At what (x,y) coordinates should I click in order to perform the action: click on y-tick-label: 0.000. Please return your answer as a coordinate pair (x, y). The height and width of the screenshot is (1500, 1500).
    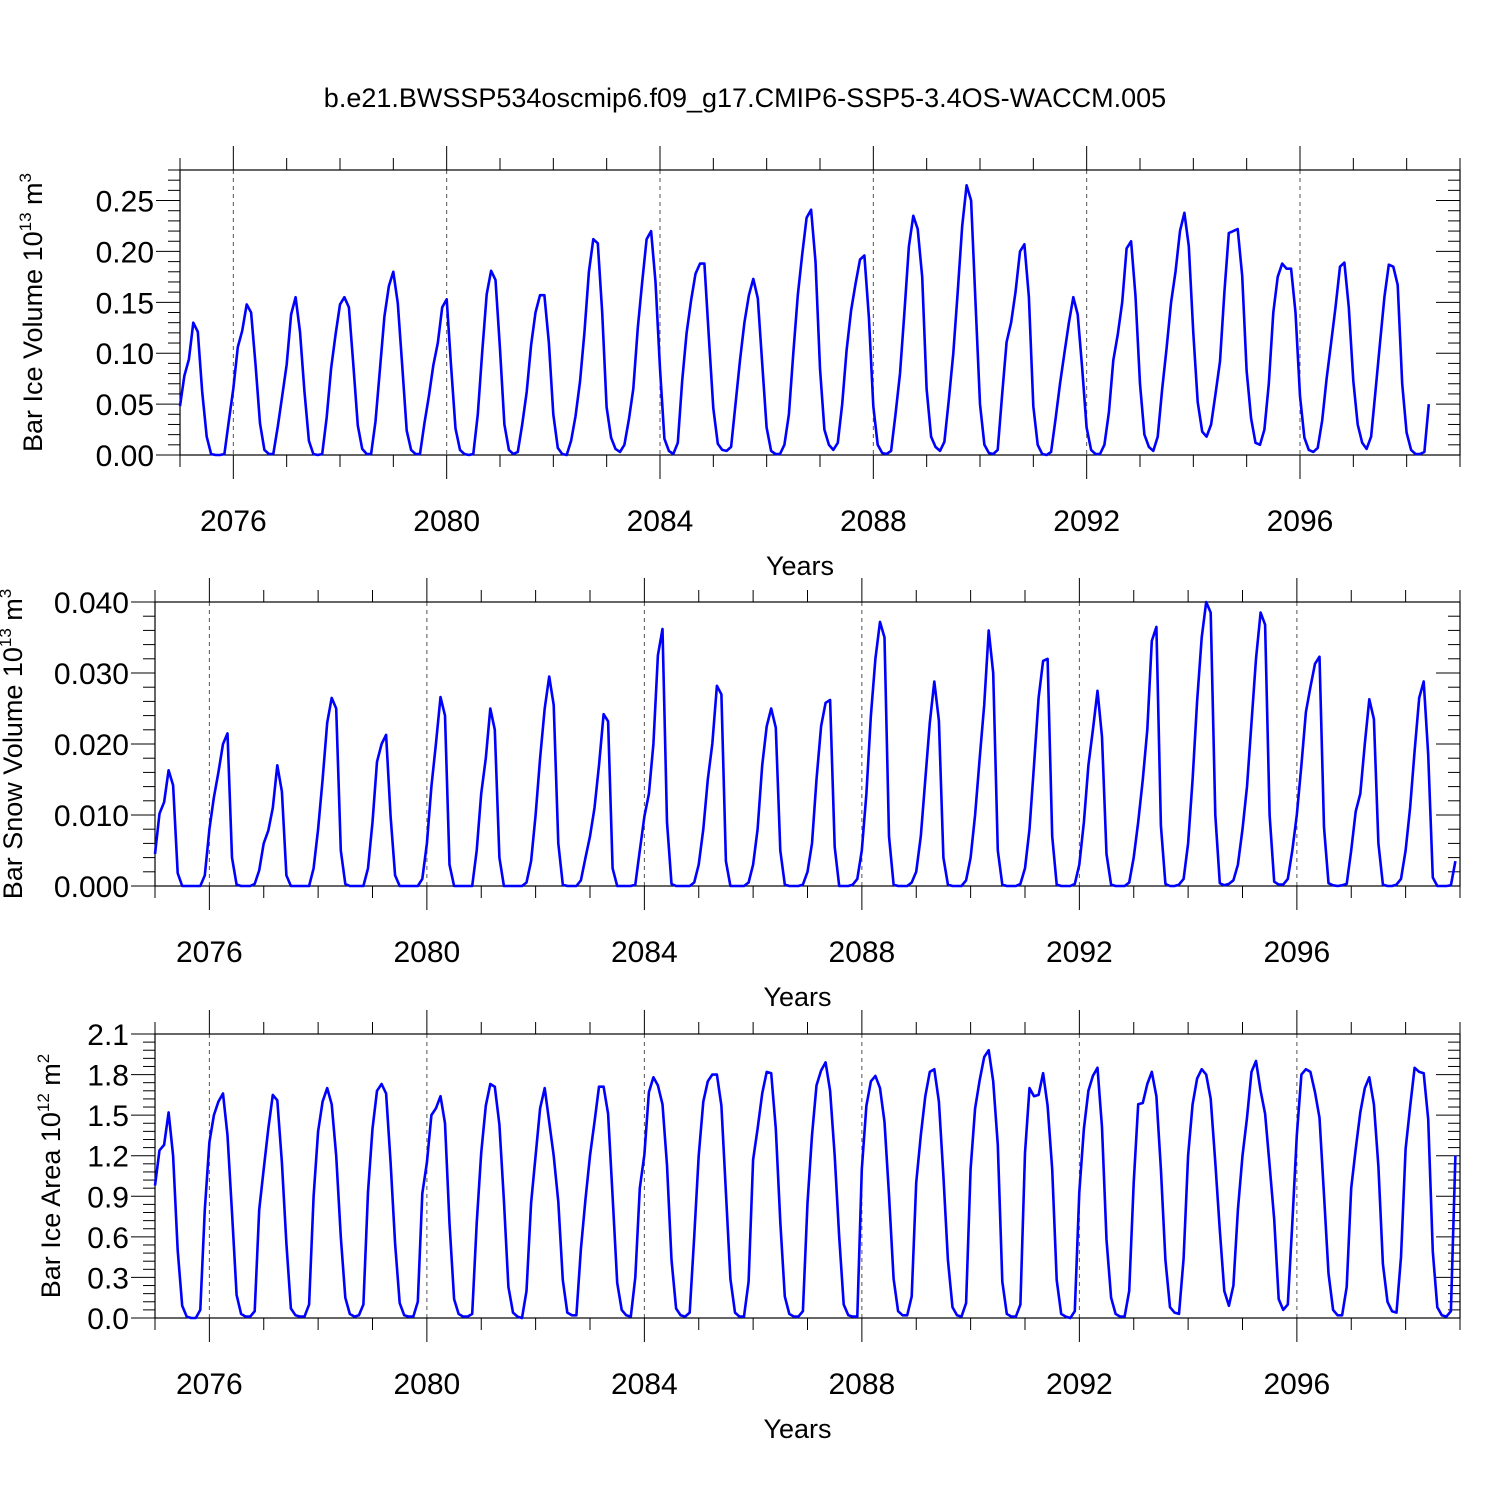
    Looking at the image, I should click on (91, 887).